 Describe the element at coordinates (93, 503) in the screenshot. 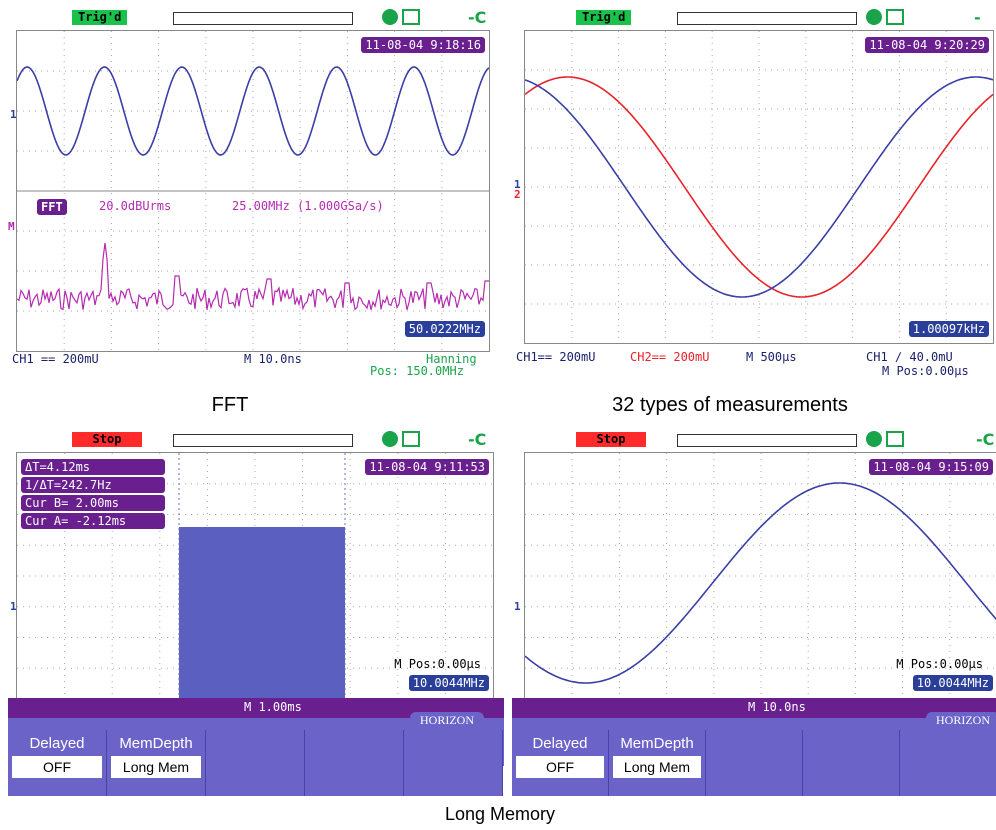

I see `cursor-b: Cur B= 2.00ms` at that location.